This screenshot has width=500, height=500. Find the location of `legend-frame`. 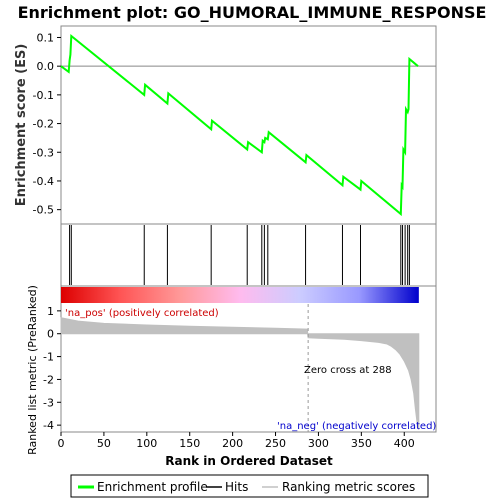

legend-frame is located at coordinates (249, 486).